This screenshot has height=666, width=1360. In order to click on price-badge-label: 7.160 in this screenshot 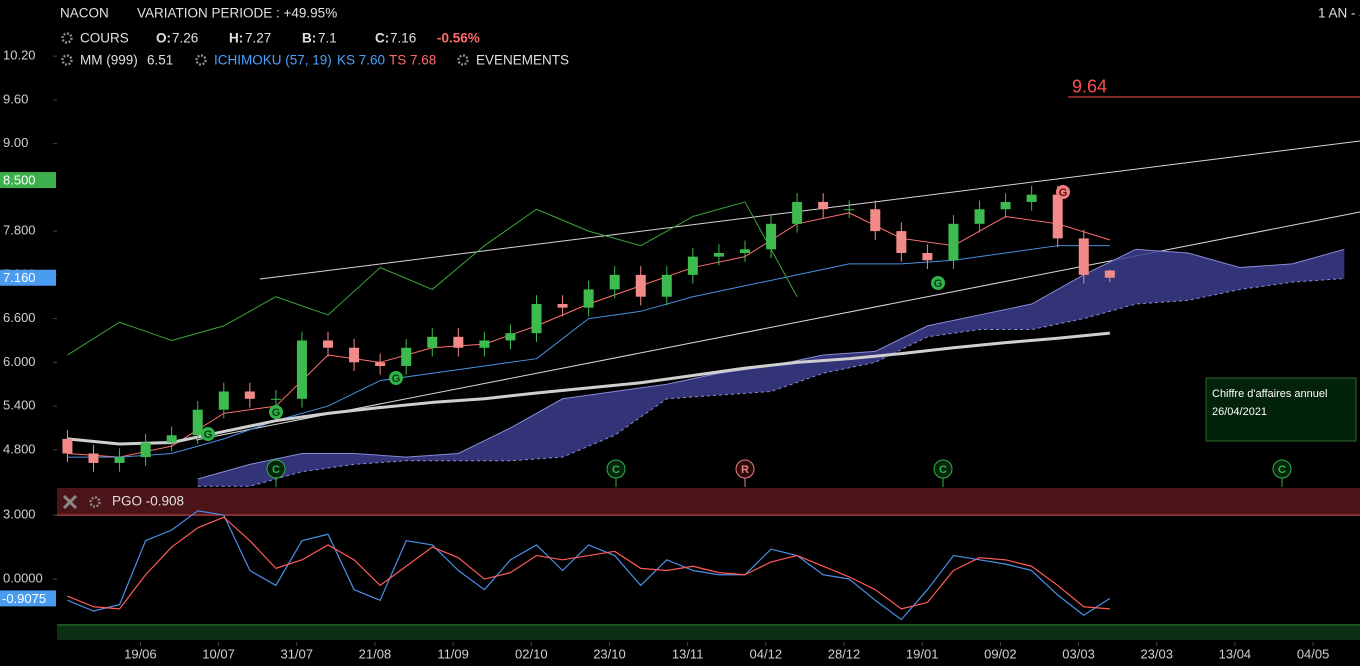, I will do `click(19, 277)`.